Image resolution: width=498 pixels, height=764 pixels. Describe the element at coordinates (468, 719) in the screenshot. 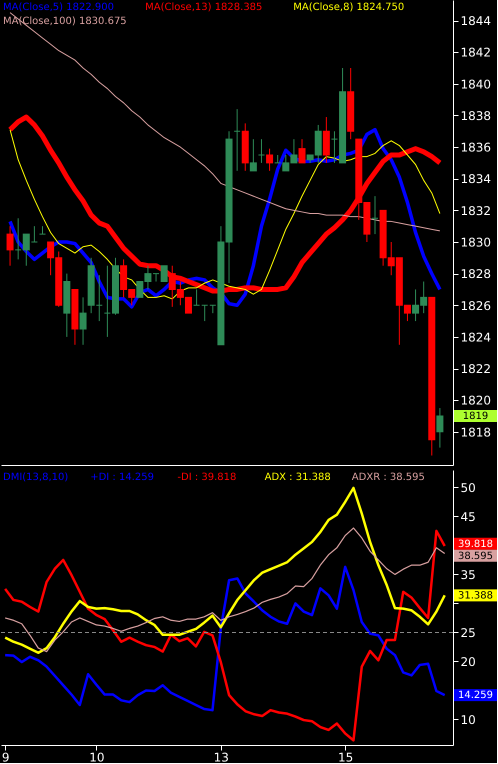

I see `y-tick-label: 10` at that location.